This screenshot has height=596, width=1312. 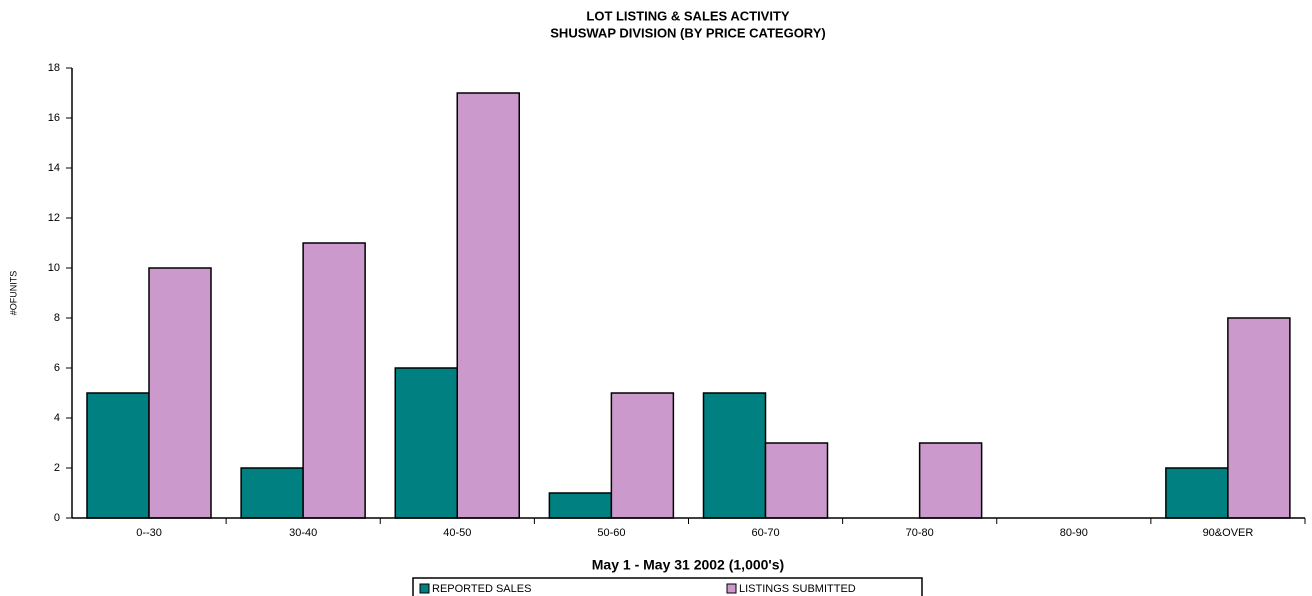 What do you see at coordinates (149, 533) in the screenshot?
I see `x-tick-label: 0--30` at bounding box center [149, 533].